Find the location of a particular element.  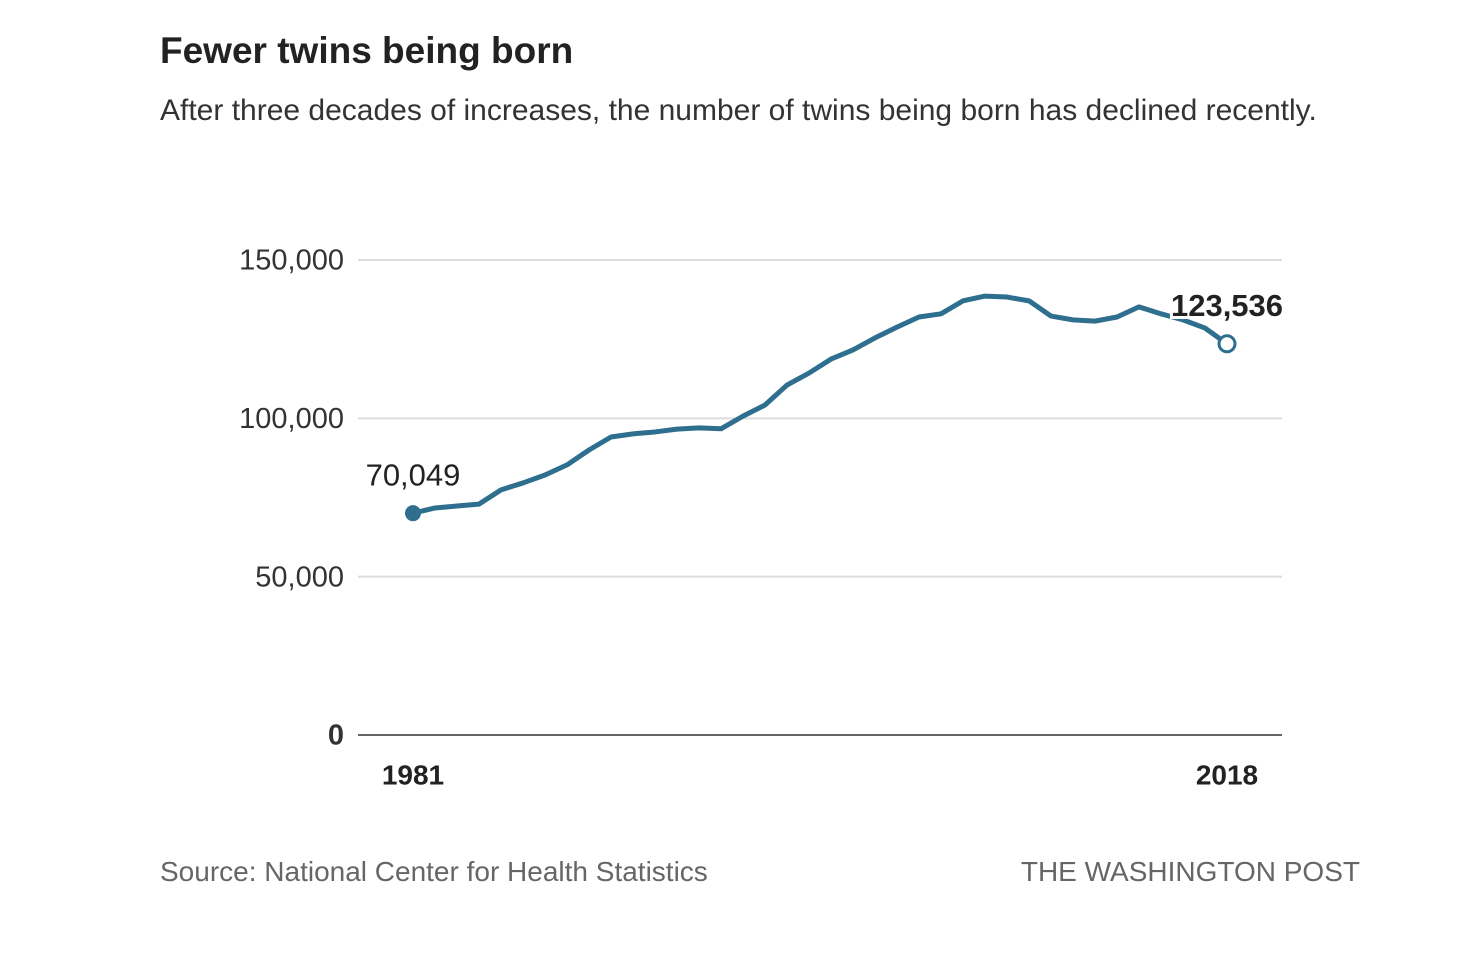

credit: THE WASHINGTON POST is located at coordinates (1190, 871).